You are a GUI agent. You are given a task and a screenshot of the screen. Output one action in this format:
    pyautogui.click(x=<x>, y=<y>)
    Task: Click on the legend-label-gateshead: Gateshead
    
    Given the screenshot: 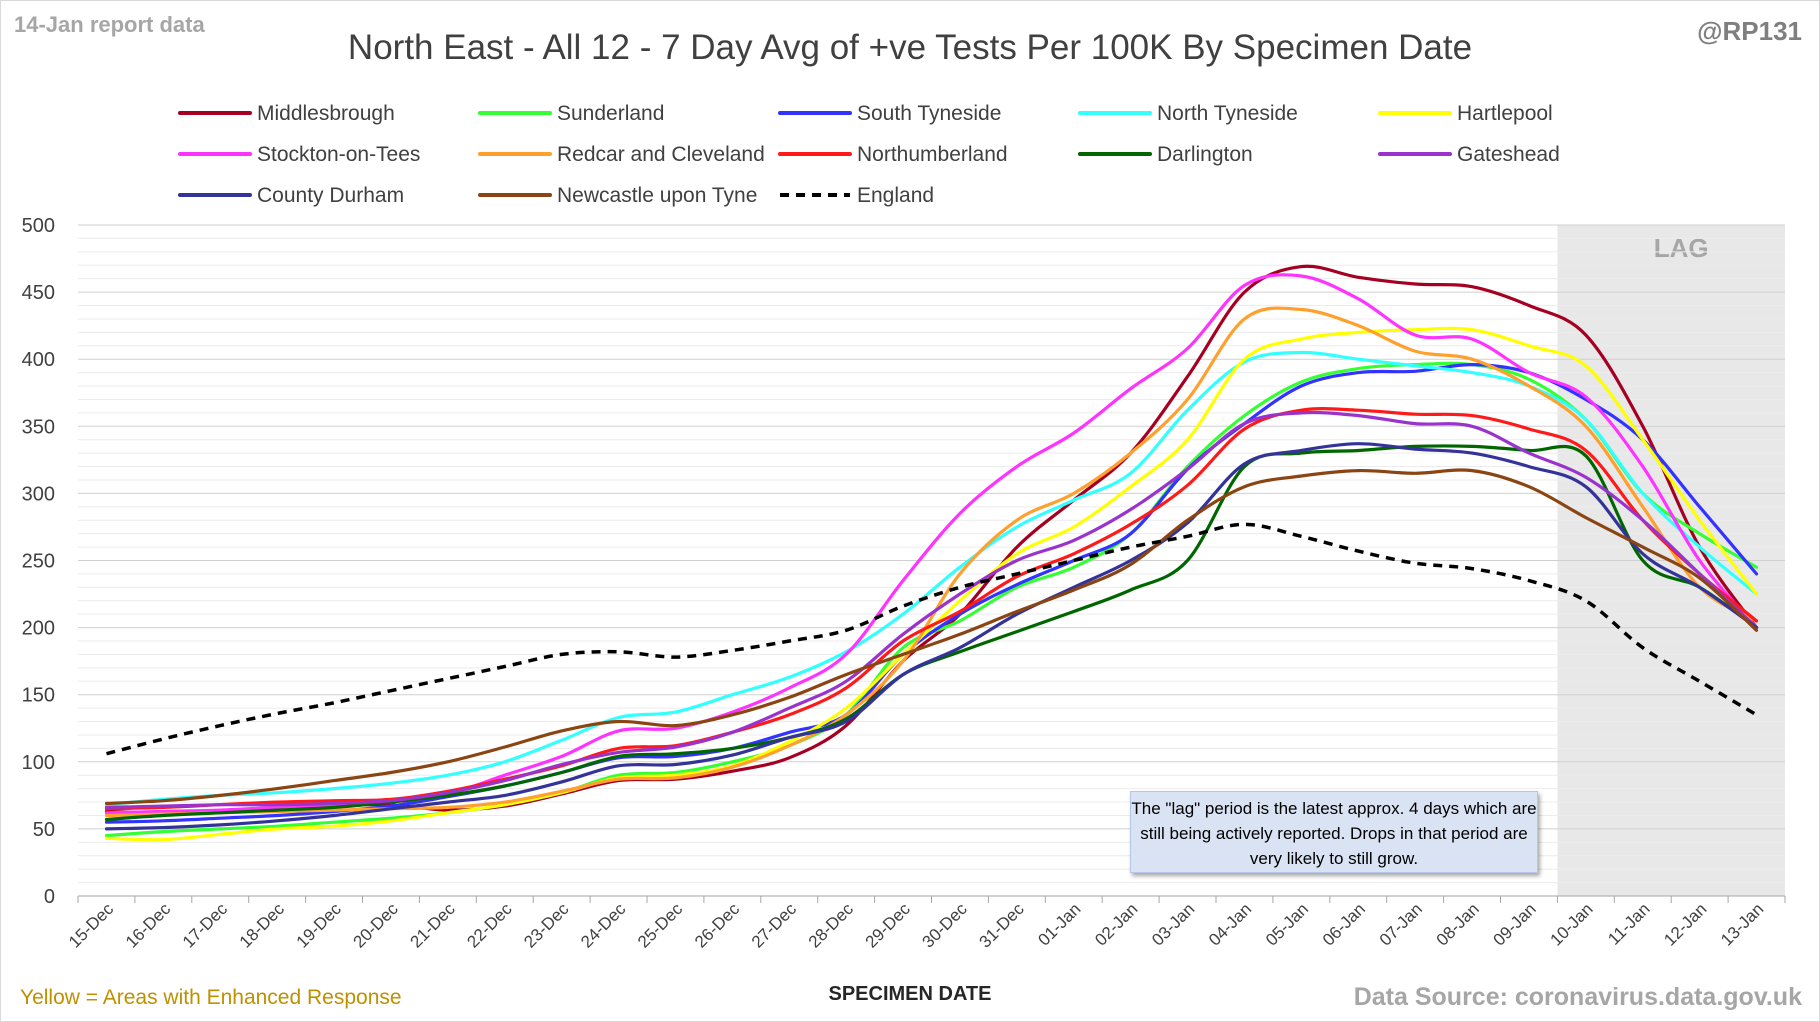 What is the action you would take?
    pyautogui.click(x=1508, y=154)
    